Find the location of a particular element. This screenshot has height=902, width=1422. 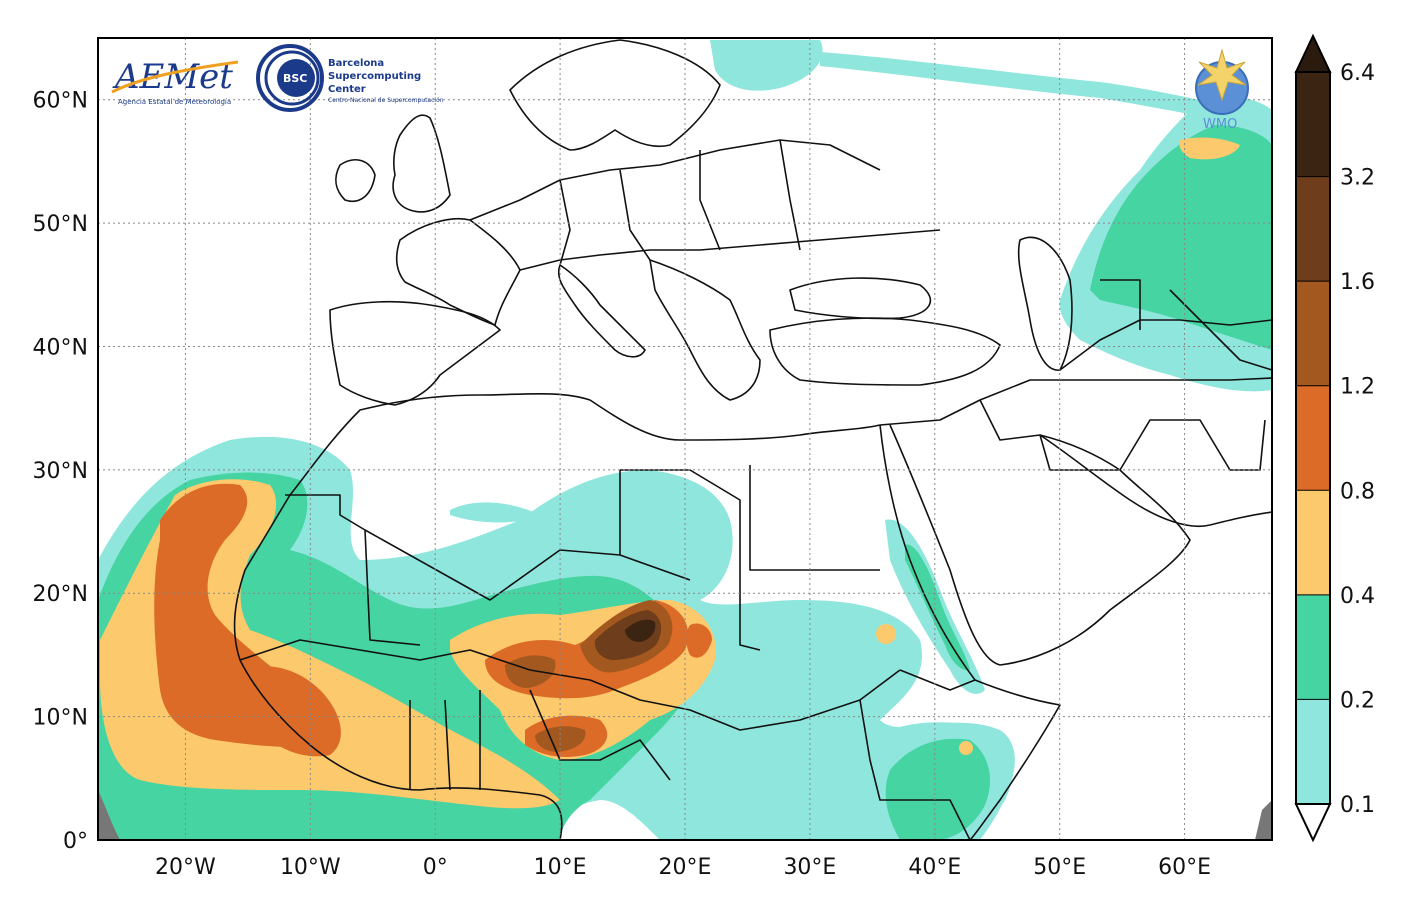

coast-iran-pakistan is located at coordinates (1240, 518).